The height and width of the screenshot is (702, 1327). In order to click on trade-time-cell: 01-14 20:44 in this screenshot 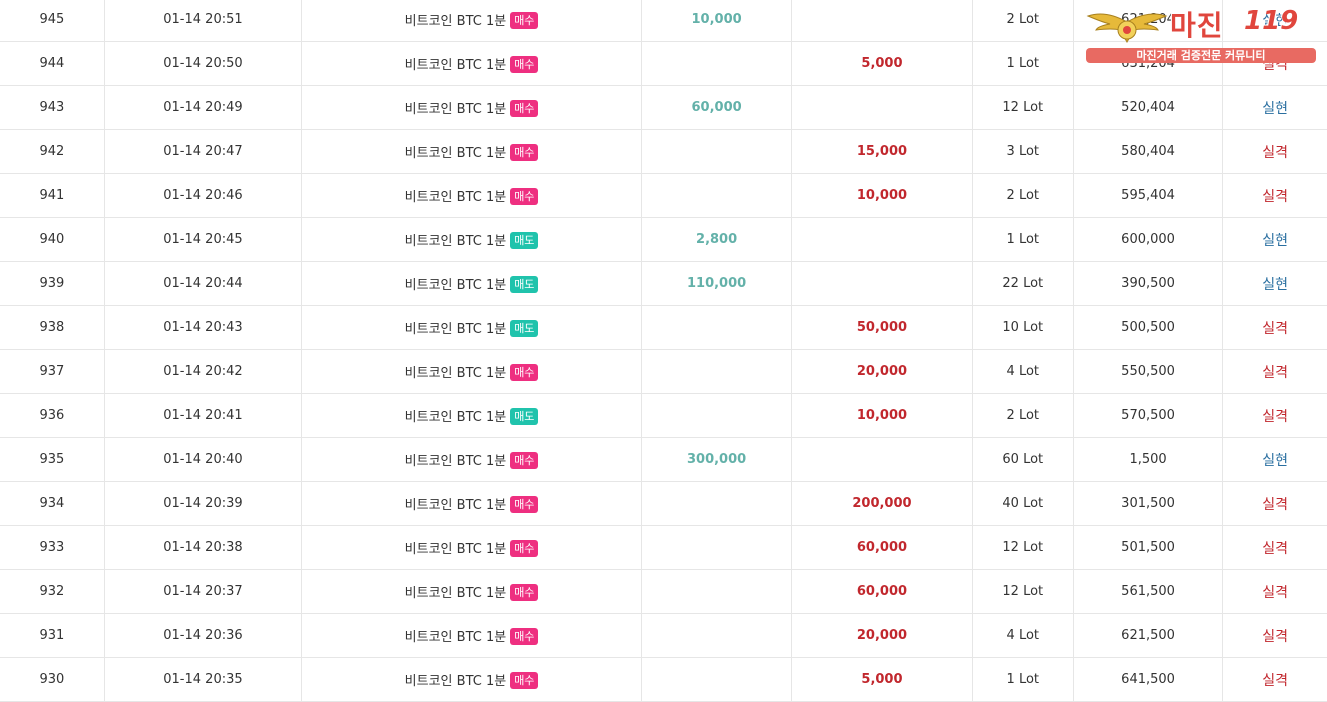, I will do `click(203, 283)`.